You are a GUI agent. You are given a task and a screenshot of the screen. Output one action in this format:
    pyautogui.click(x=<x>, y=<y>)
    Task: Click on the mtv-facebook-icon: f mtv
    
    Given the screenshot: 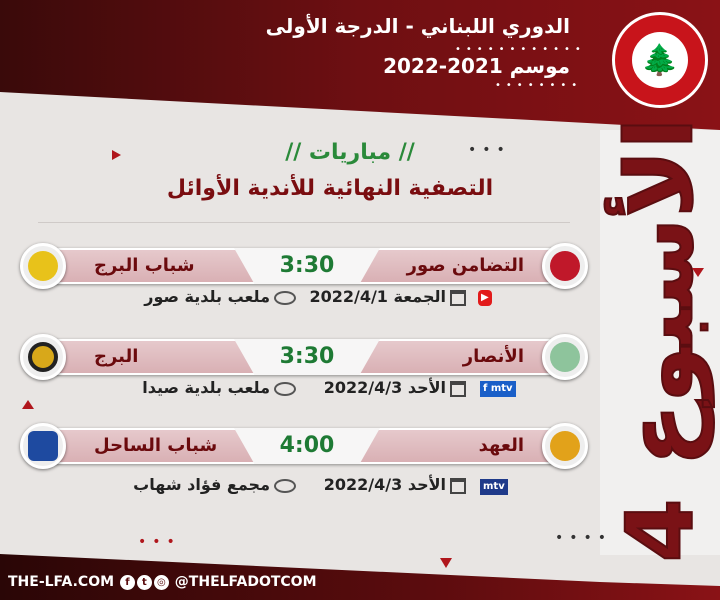 What is the action you would take?
    pyautogui.click(x=498, y=389)
    